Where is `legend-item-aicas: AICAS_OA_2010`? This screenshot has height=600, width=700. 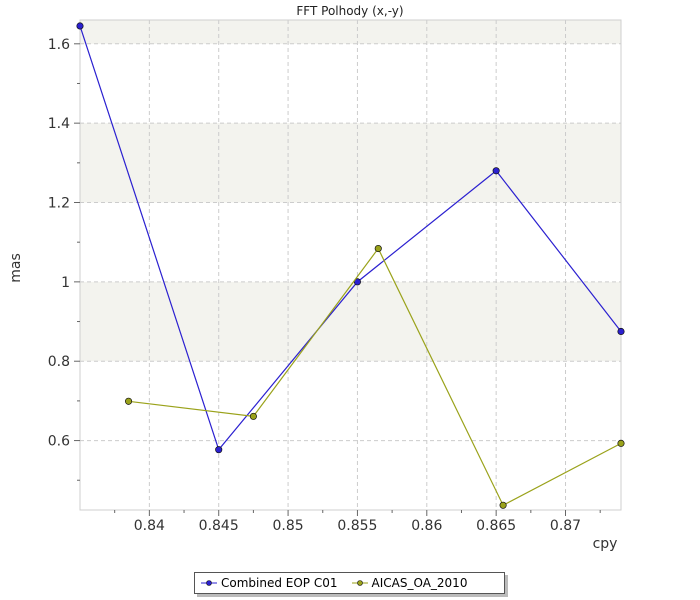 legend-item-aicas: AICAS_OA_2010 is located at coordinates (409, 583).